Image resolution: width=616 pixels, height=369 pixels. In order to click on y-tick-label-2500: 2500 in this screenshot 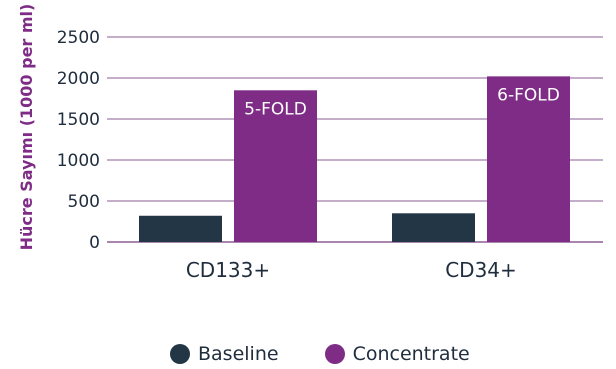, I will do `click(78, 38)`.